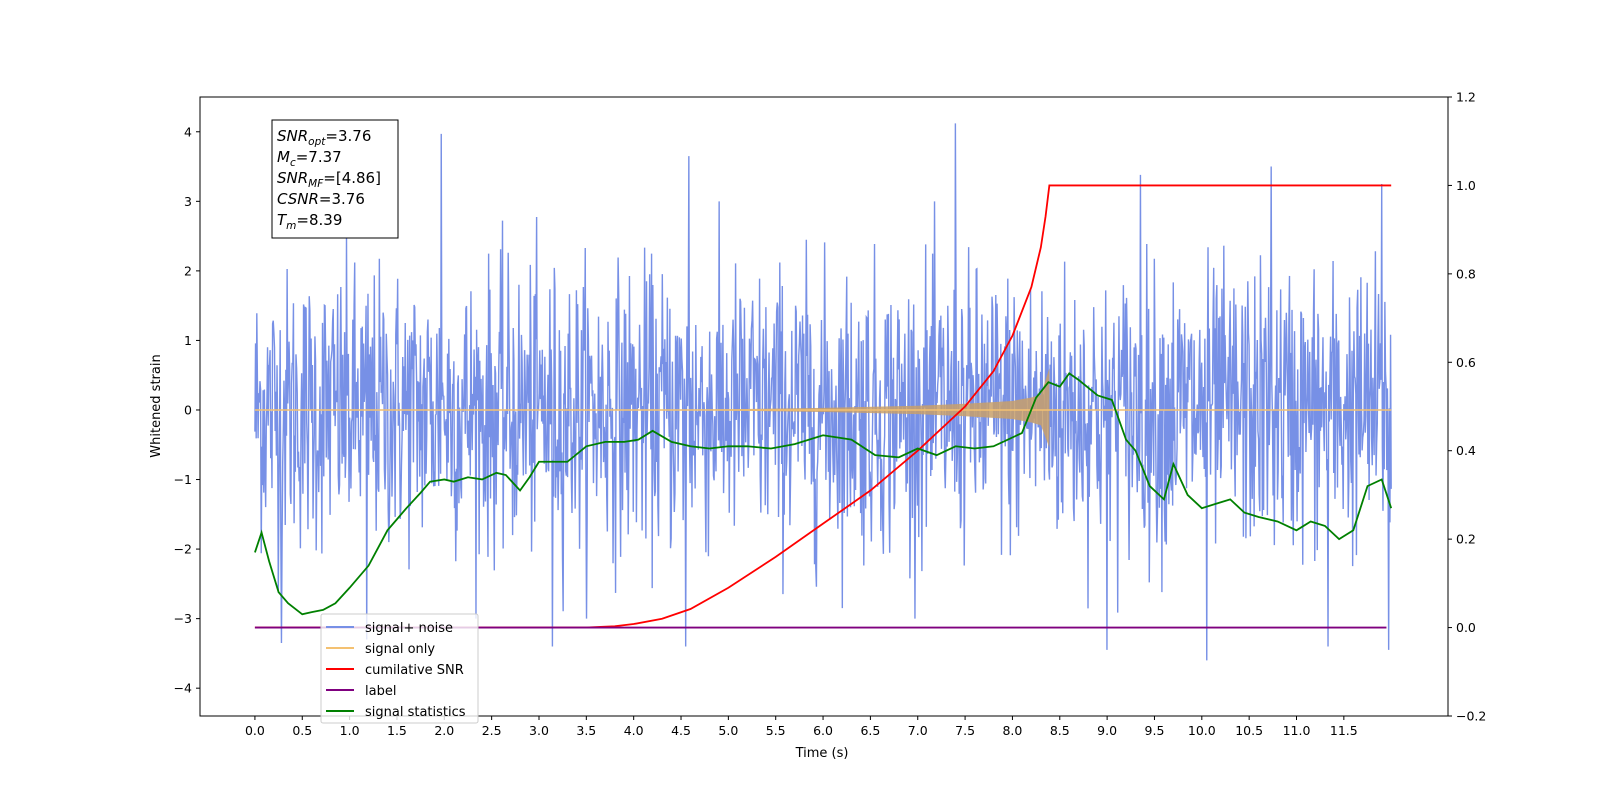 This screenshot has width=1600, height=804. Describe the element at coordinates (1012, 730) in the screenshot. I see `x-tick-label: 8.0` at that location.